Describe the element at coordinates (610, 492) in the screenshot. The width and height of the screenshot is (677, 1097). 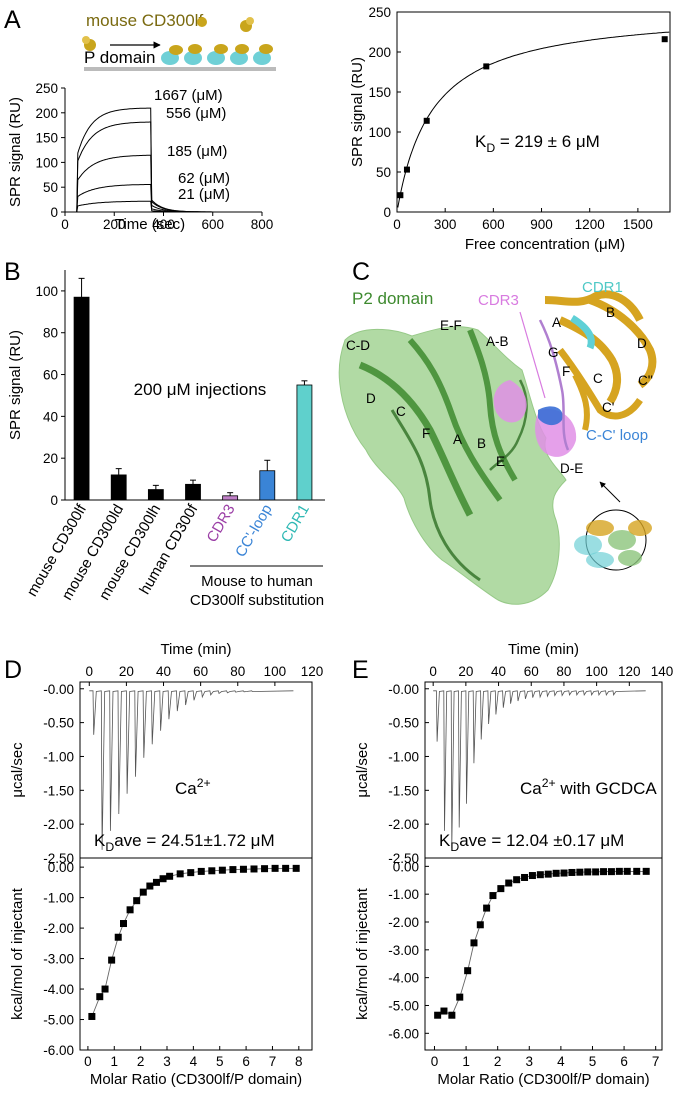
I see `inset-pointer` at that location.